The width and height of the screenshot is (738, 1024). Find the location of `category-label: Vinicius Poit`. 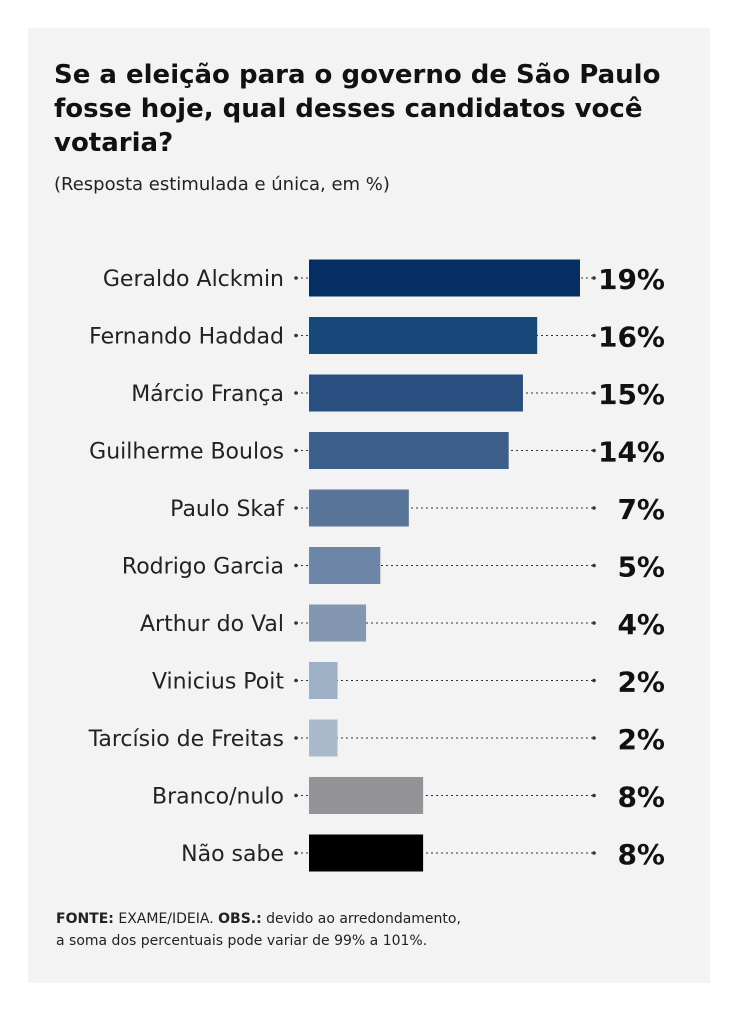

category-label: Vinicius Poit is located at coordinates (218, 682).